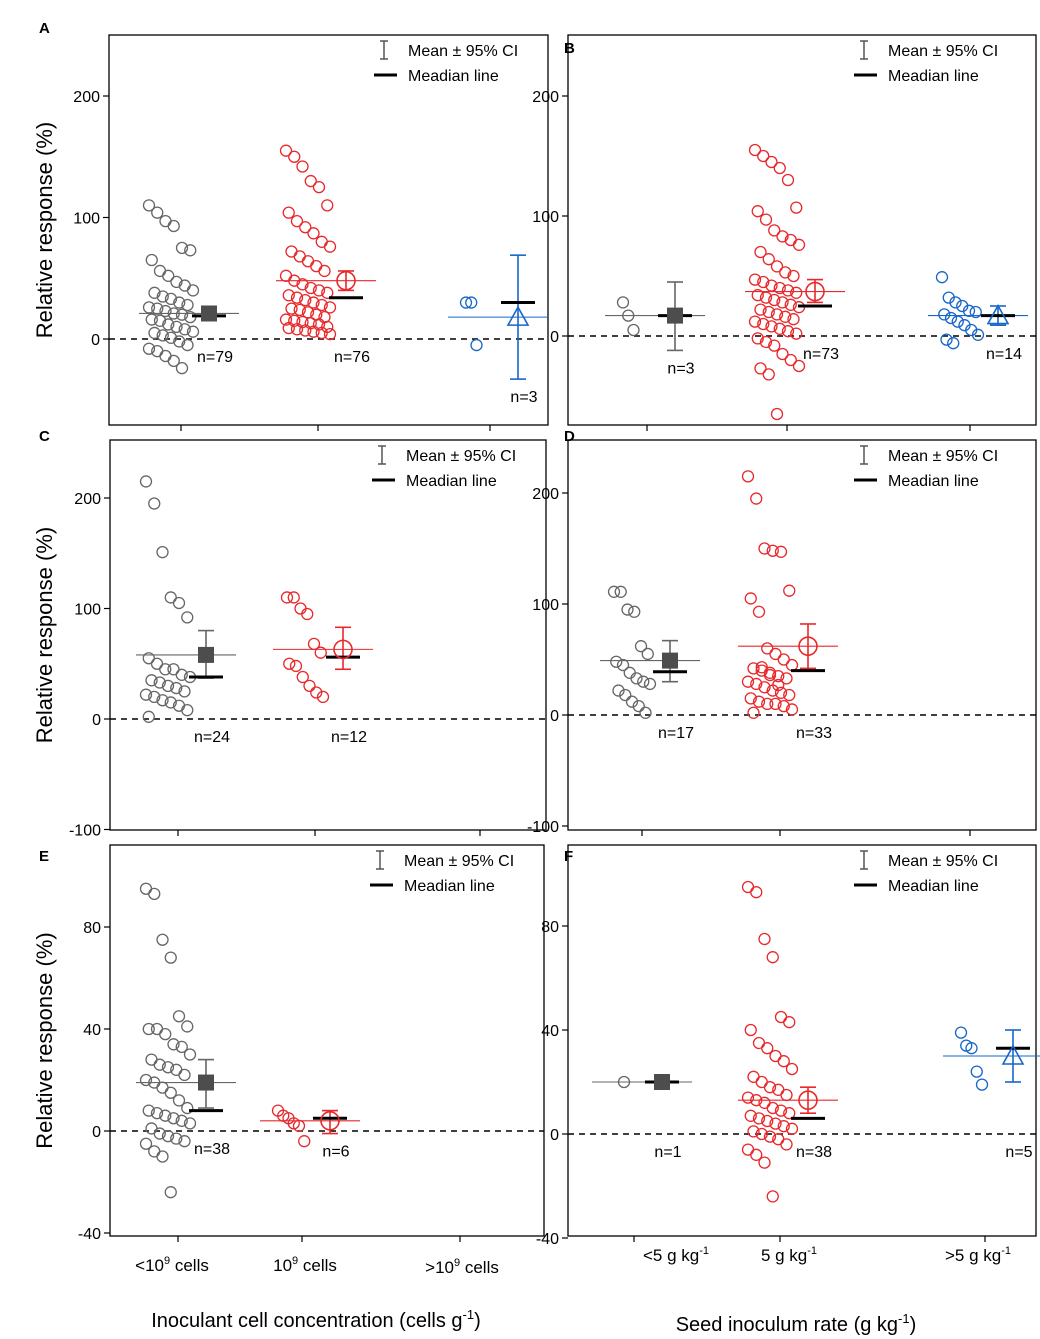  Describe the element at coordinates (86, 219) in the screenshot. I see `y-tick-label: 100` at that location.